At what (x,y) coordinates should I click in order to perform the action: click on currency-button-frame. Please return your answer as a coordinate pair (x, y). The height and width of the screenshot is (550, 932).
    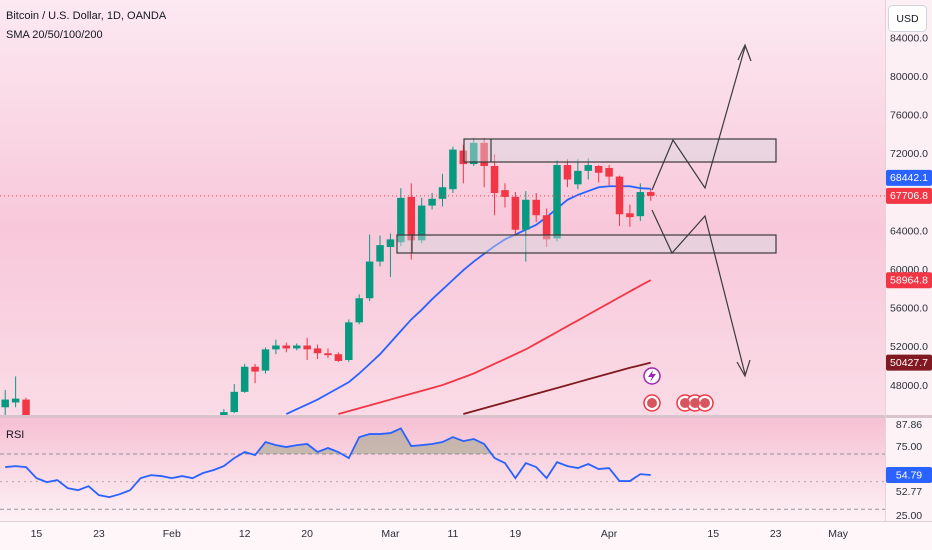
    Looking at the image, I should click on (907, 18).